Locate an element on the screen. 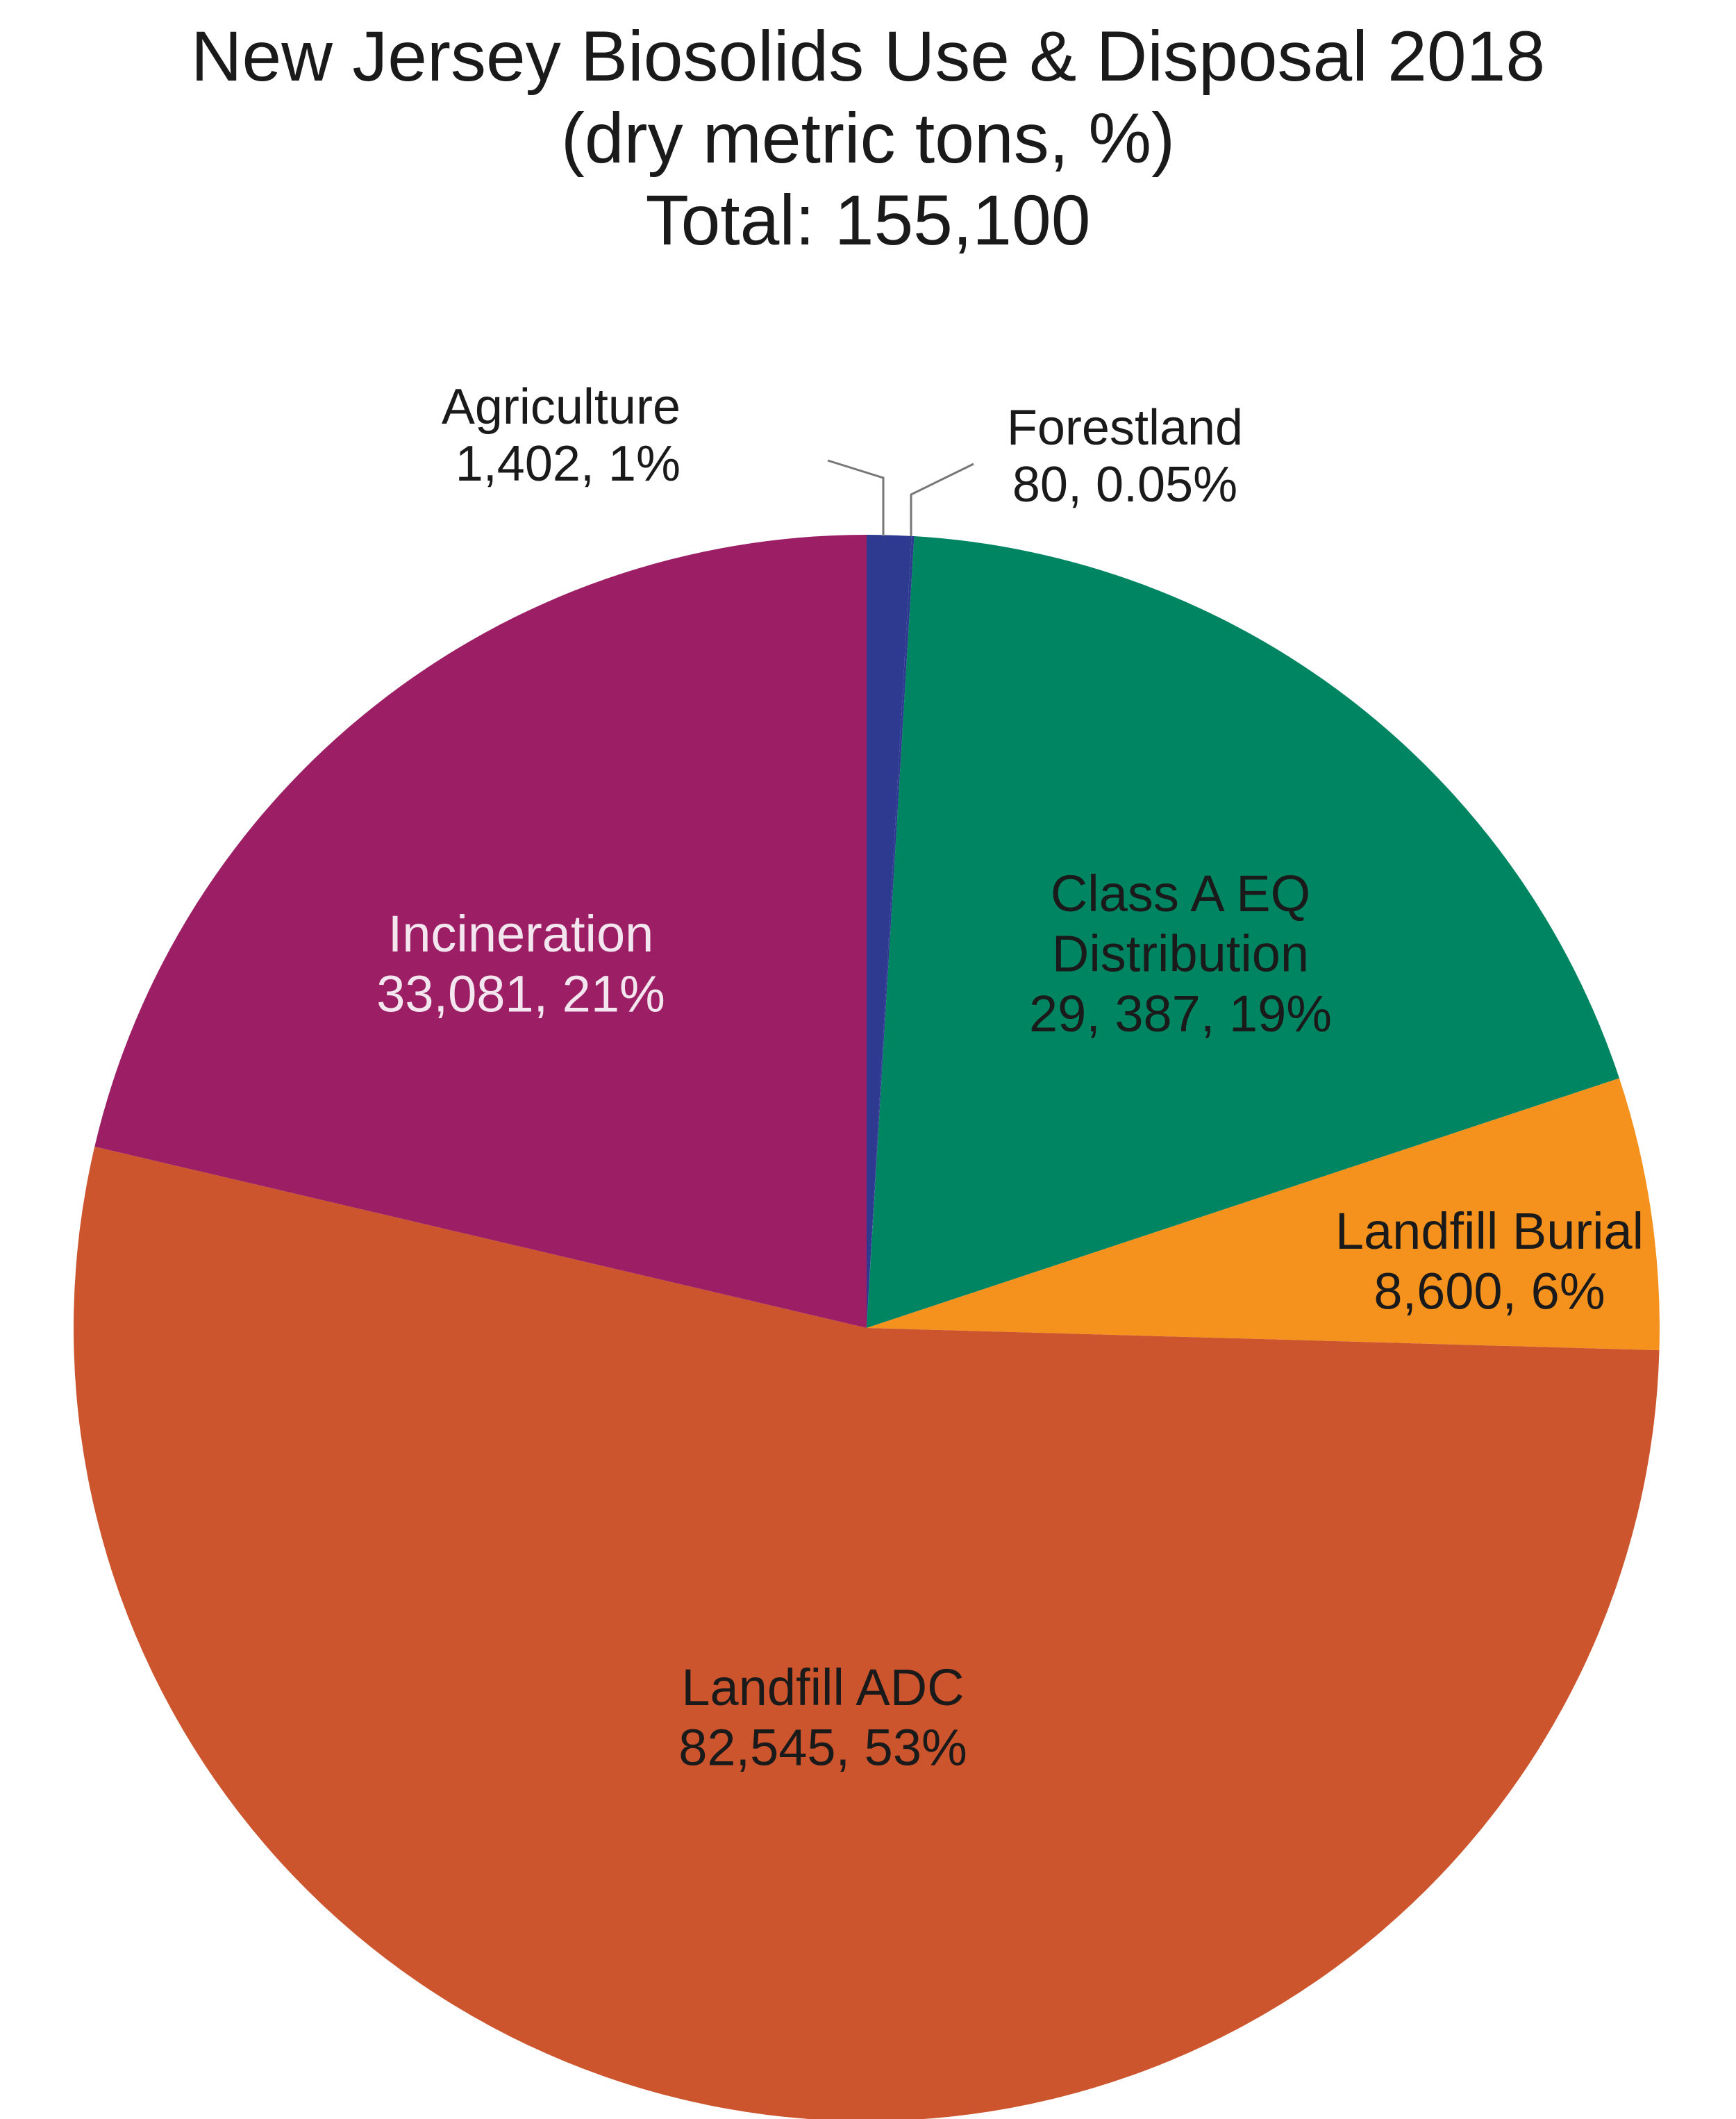  slice-label-class-a-eq-distribution: Class A EQ Distribution 29, 387, 19% is located at coordinates (1180, 953).